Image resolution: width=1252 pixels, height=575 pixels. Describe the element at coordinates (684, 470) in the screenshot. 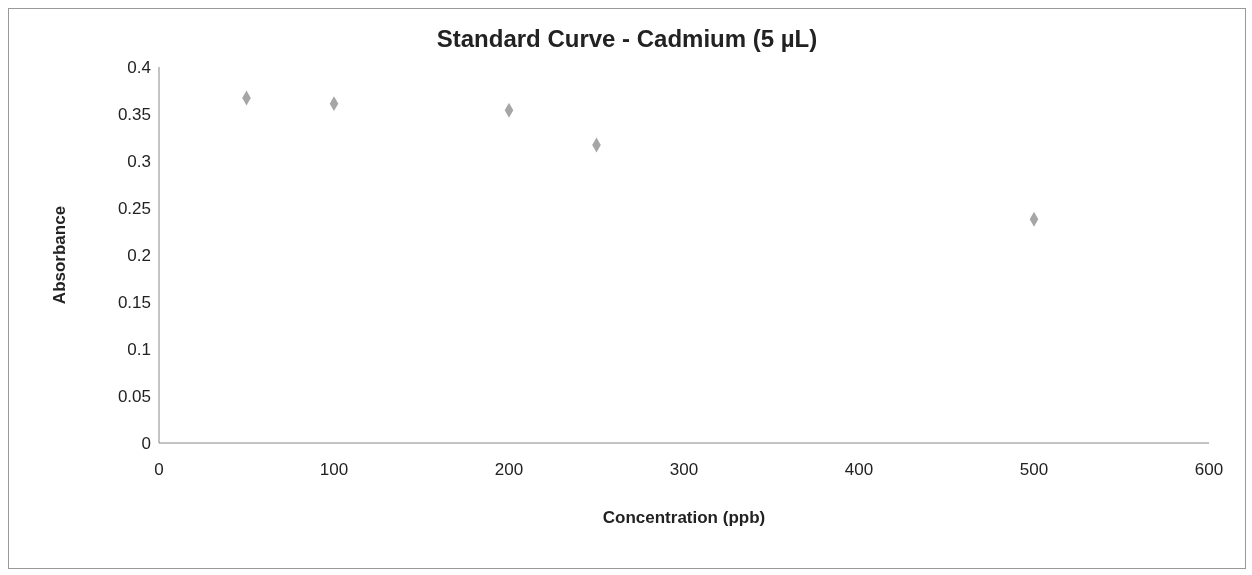

I see `x-tick-label: 300` at that location.